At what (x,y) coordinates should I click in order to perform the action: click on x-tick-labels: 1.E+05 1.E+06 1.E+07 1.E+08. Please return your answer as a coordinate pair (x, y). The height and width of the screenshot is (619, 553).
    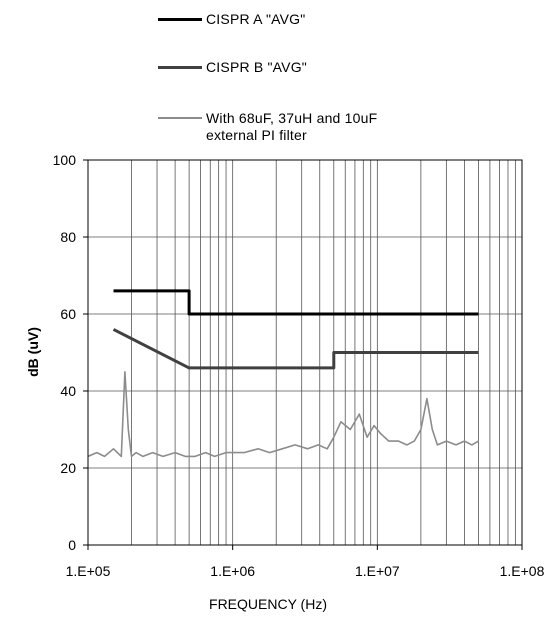
    Looking at the image, I should click on (305, 562).